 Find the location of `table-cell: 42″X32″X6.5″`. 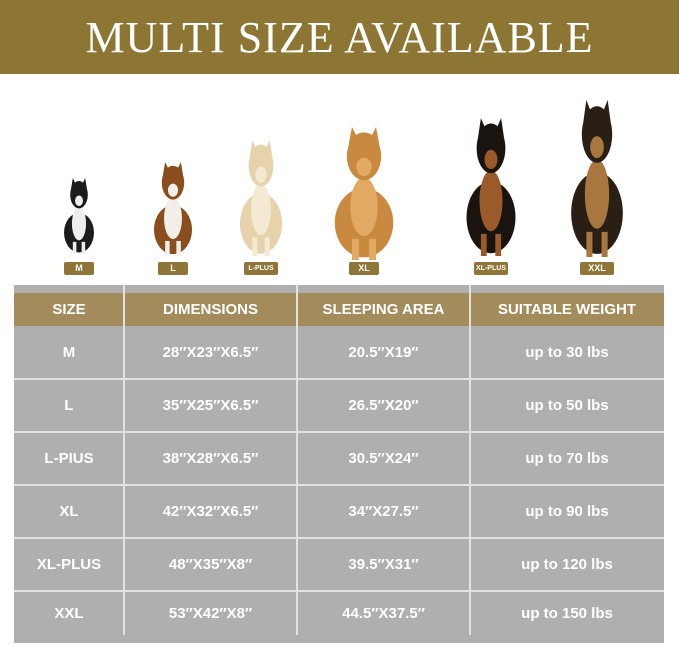

table-cell: 42″X32″X6.5″ is located at coordinates (210, 511).